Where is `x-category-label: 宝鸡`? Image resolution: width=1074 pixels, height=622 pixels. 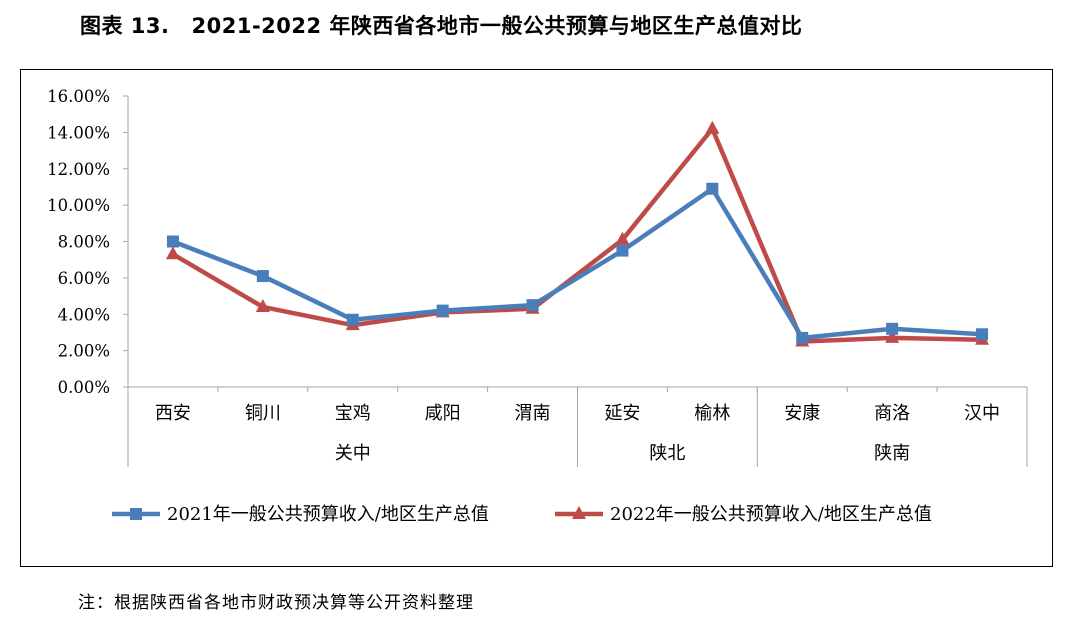
x-category-label: 宝鸡 is located at coordinates (353, 413).